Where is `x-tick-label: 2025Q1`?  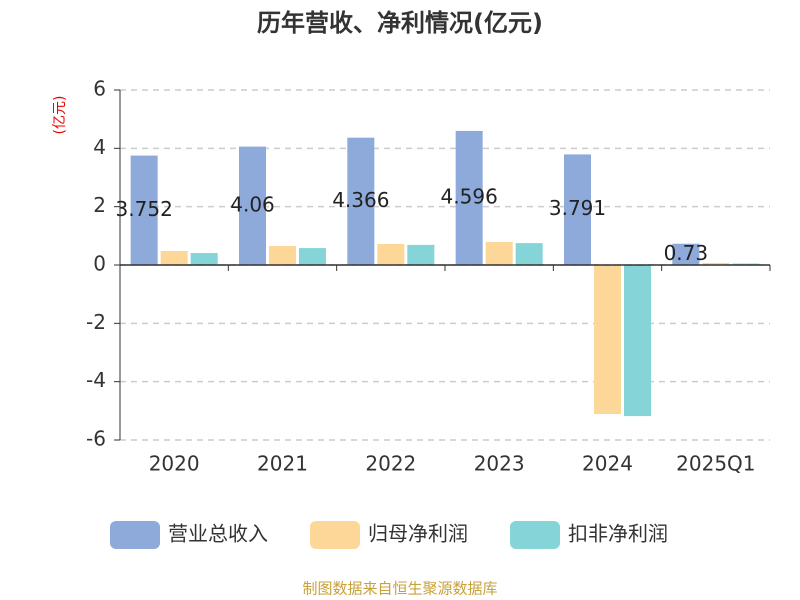 x-tick-label: 2025Q1 is located at coordinates (715, 464).